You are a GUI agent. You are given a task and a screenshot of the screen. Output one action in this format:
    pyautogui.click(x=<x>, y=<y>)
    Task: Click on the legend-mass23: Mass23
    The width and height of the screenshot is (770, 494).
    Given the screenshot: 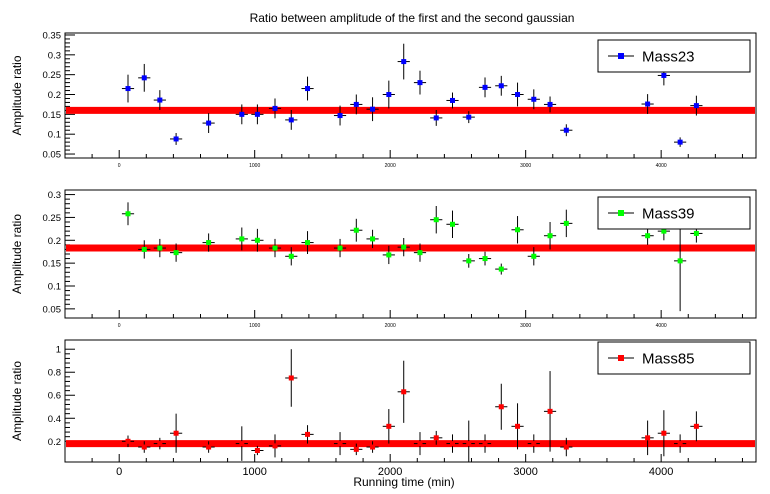 What is the action you would take?
    pyautogui.click(x=674, y=56)
    